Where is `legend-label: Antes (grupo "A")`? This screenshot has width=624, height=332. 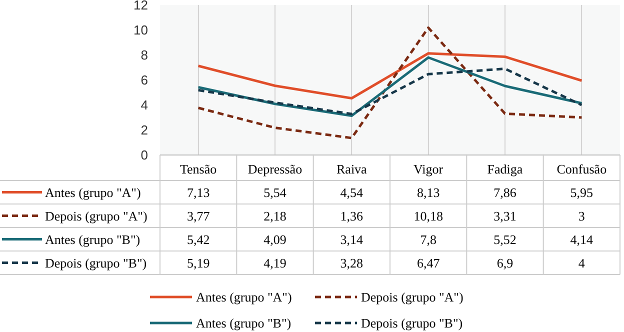 legend-label: Antes (grupo "A") is located at coordinates (93, 192).